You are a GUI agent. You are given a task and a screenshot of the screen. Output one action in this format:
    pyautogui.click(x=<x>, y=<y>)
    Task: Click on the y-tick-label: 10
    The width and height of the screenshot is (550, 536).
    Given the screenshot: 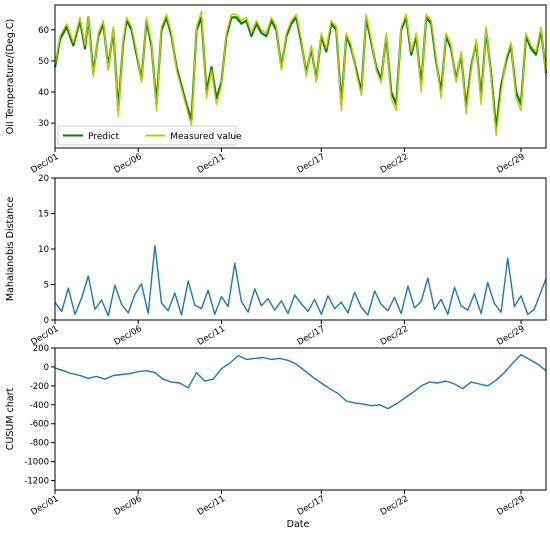 What is the action you would take?
    pyautogui.click(x=43, y=250)
    